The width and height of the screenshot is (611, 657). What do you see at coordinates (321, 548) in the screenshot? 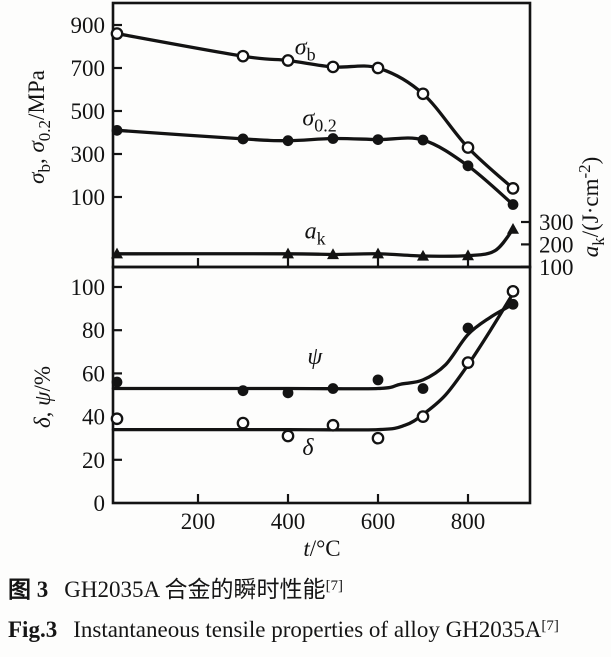
I see `x-axis-label: t/°C` at bounding box center [321, 548].